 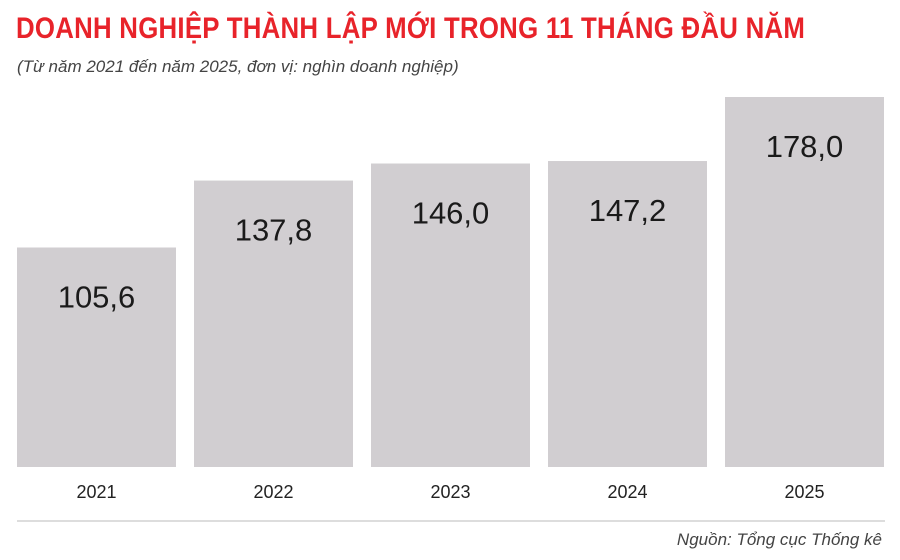 I want to click on x-tick-label-2025: 2025, so click(x=804, y=492).